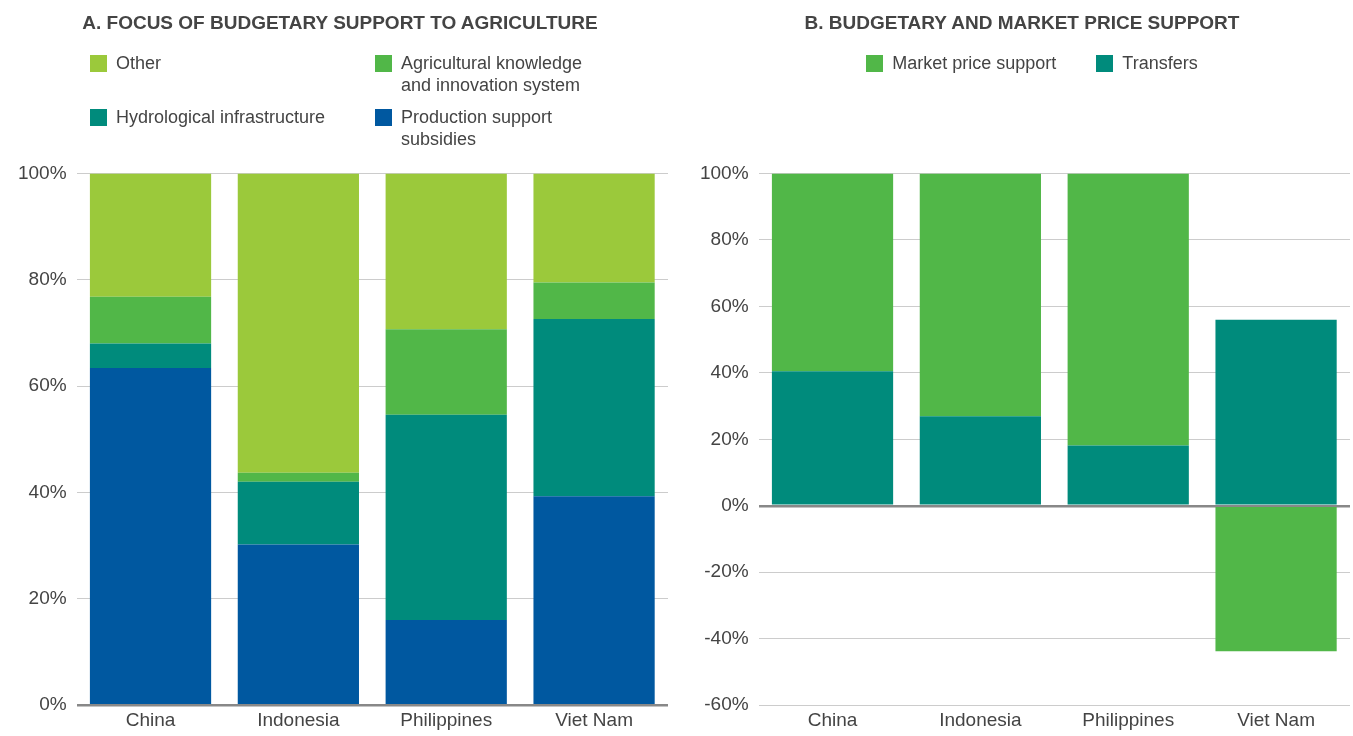 The height and width of the screenshot is (736, 1353). What do you see at coordinates (974, 63) in the screenshot?
I see `legend-label: Market price support` at bounding box center [974, 63].